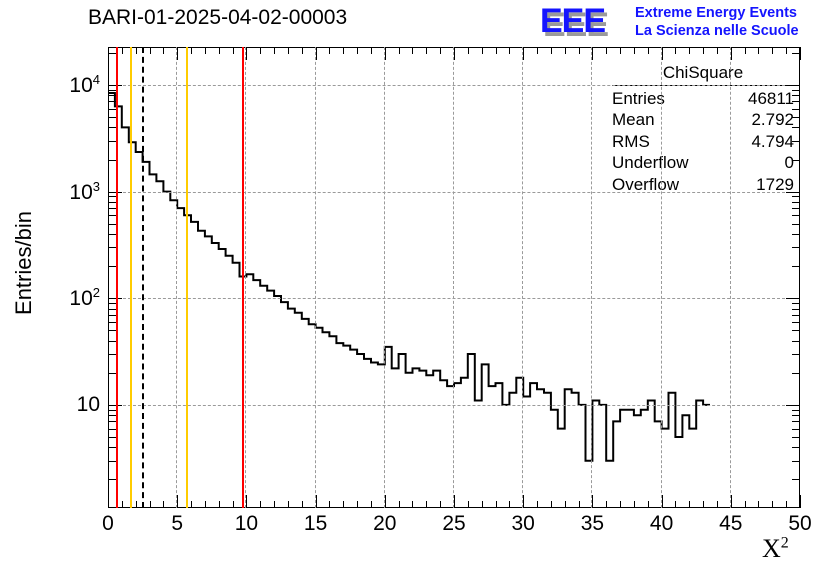 The width and height of the screenshot is (836, 572). What do you see at coordinates (187, 277) in the screenshot?
I see `marker-line-gold-high` at bounding box center [187, 277].